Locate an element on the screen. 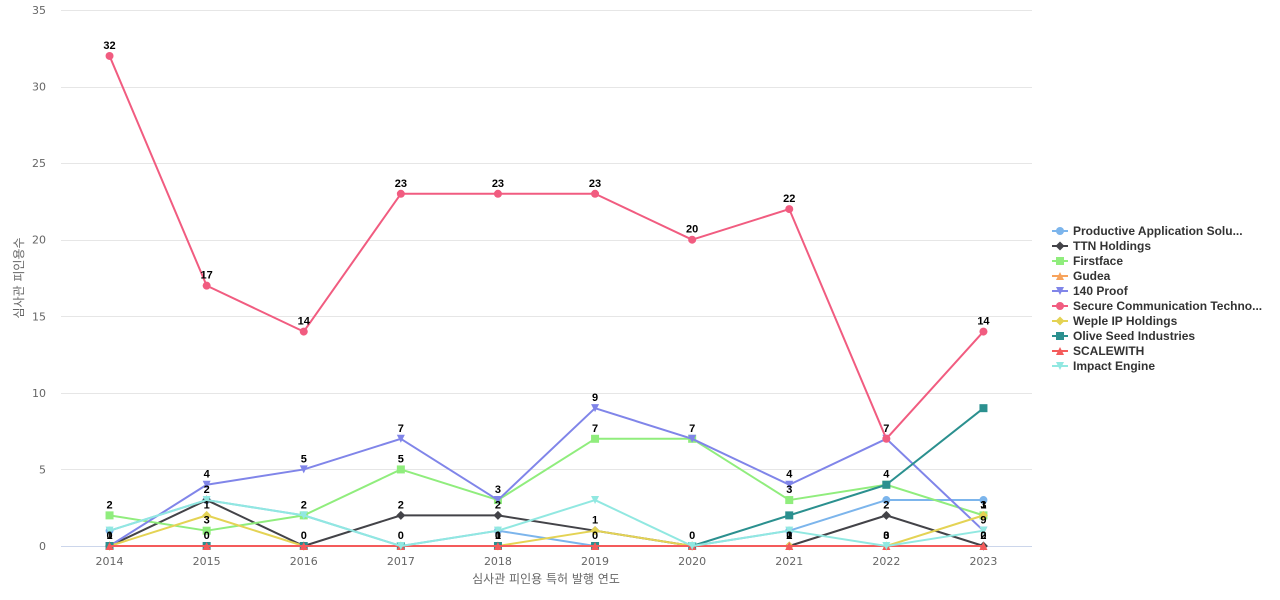 The image size is (1280, 600). legend-label: Impact Engine is located at coordinates (1114, 366).